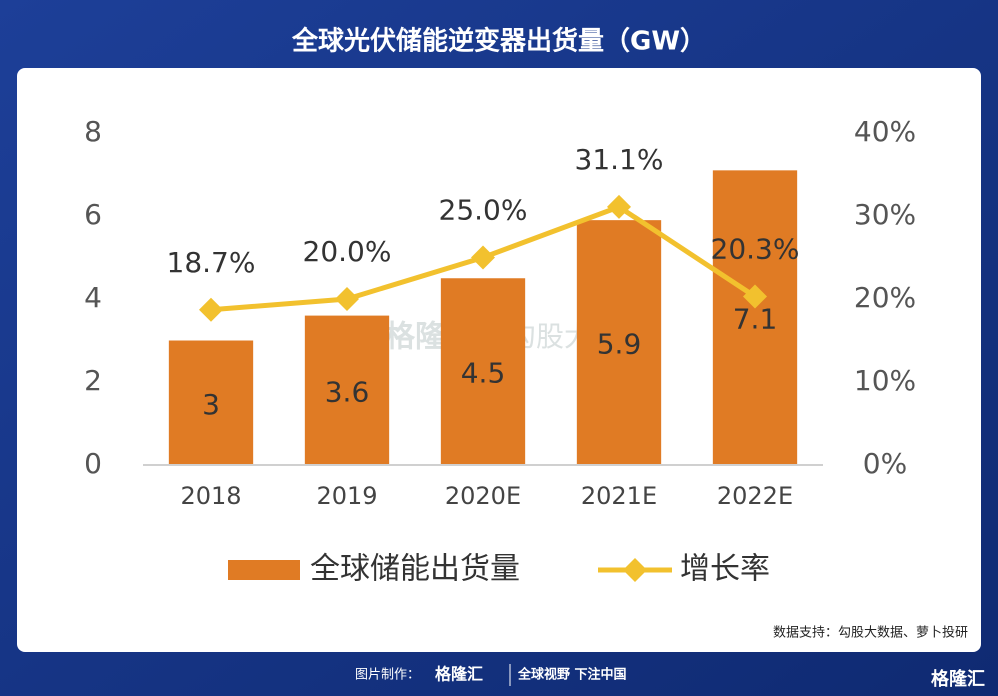 The image size is (998, 696). What do you see at coordinates (415, 569) in the screenshot?
I see `legend-label: 全球储能出货量` at bounding box center [415, 569].